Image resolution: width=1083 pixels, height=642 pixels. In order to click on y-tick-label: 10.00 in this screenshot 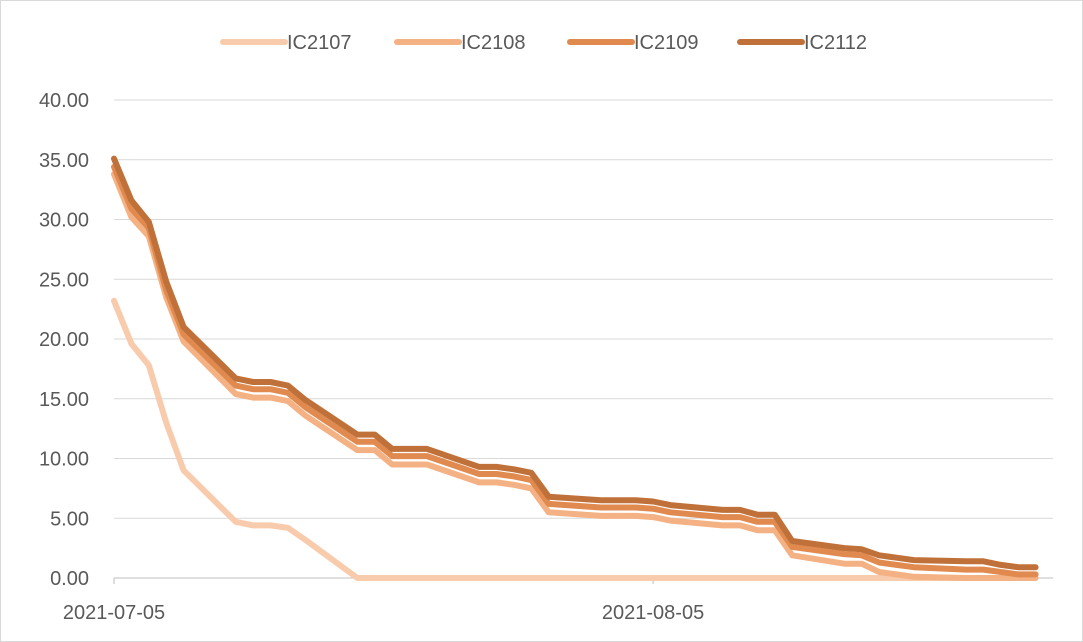, I will do `click(64, 460)`.